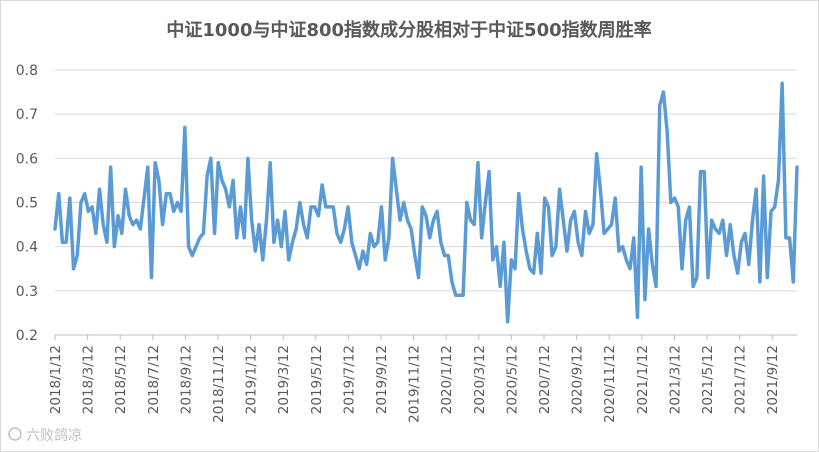 The height and width of the screenshot is (452, 819). I want to click on x-tick-label: 2018/3/12, so click(89, 379).